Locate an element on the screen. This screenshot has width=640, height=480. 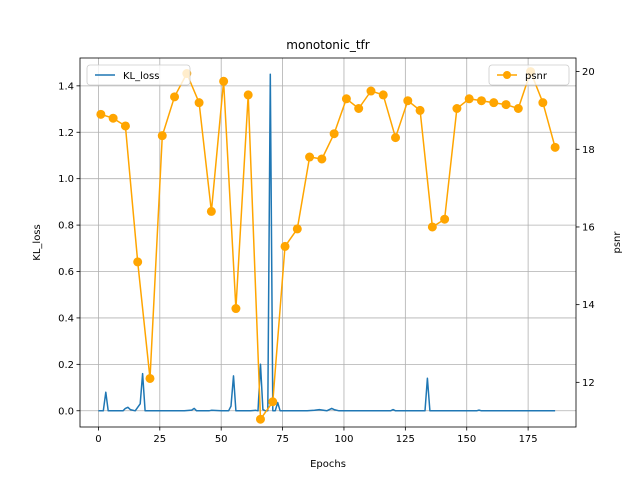
y-right-tick-label: 20 is located at coordinates (588, 72).